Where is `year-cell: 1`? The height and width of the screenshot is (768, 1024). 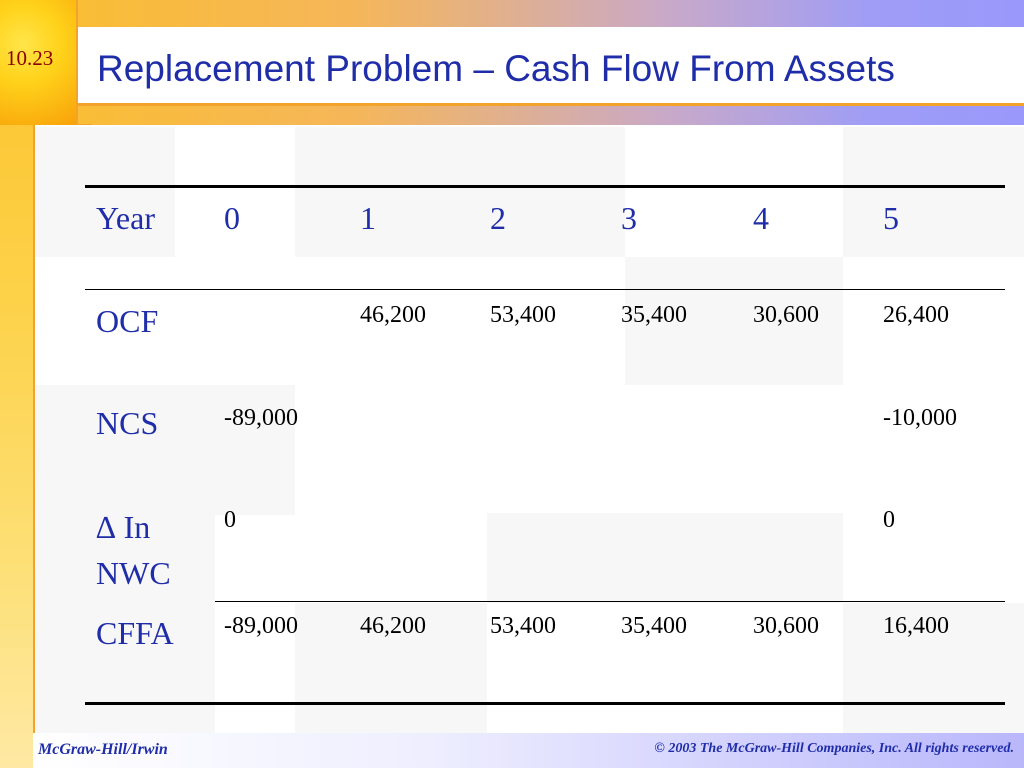
year-cell: 1 is located at coordinates (368, 218).